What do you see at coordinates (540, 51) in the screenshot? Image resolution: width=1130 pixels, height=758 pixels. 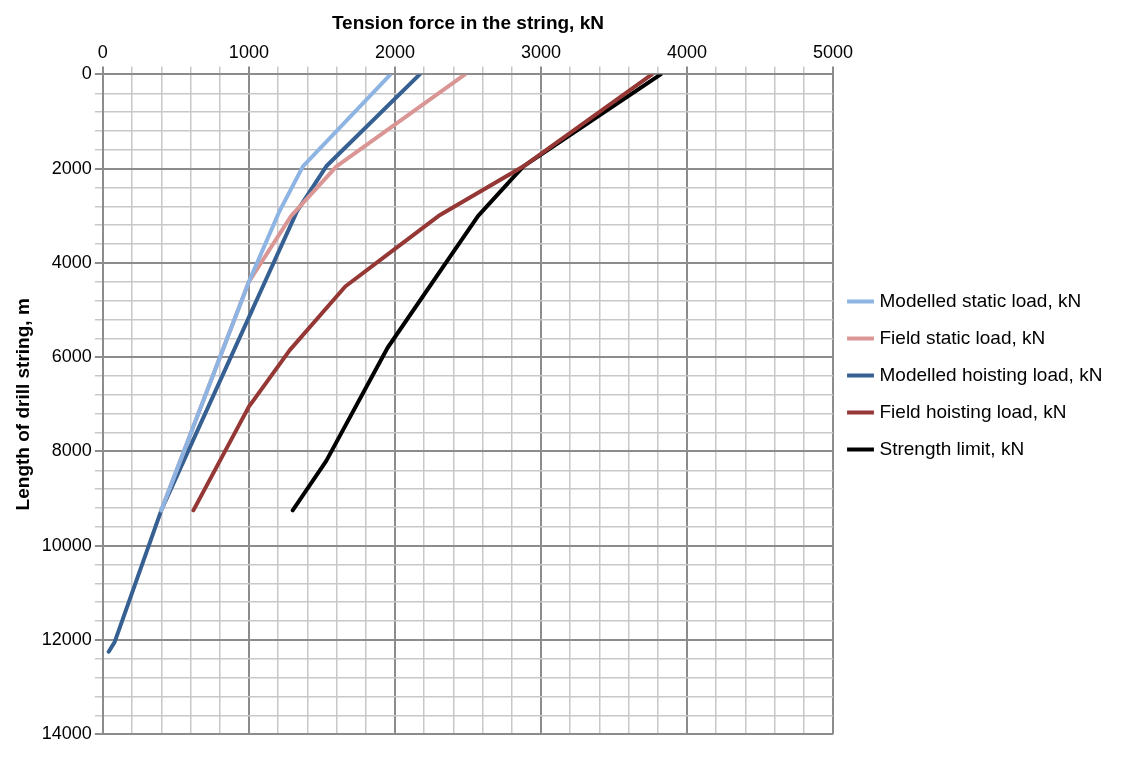 I see `x-tick-label: 3000` at bounding box center [540, 51].